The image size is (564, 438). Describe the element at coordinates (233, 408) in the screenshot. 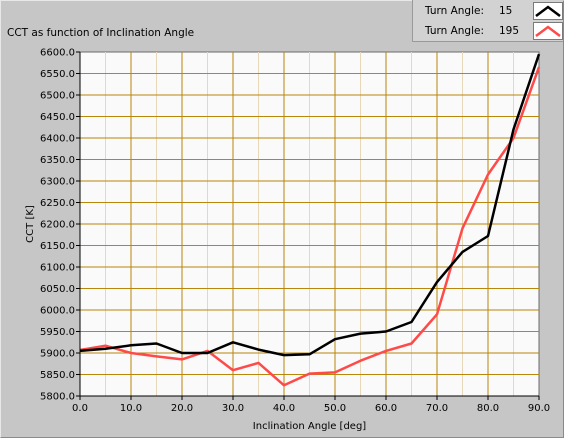

I see `x-tick-label: 30.0` at that location.